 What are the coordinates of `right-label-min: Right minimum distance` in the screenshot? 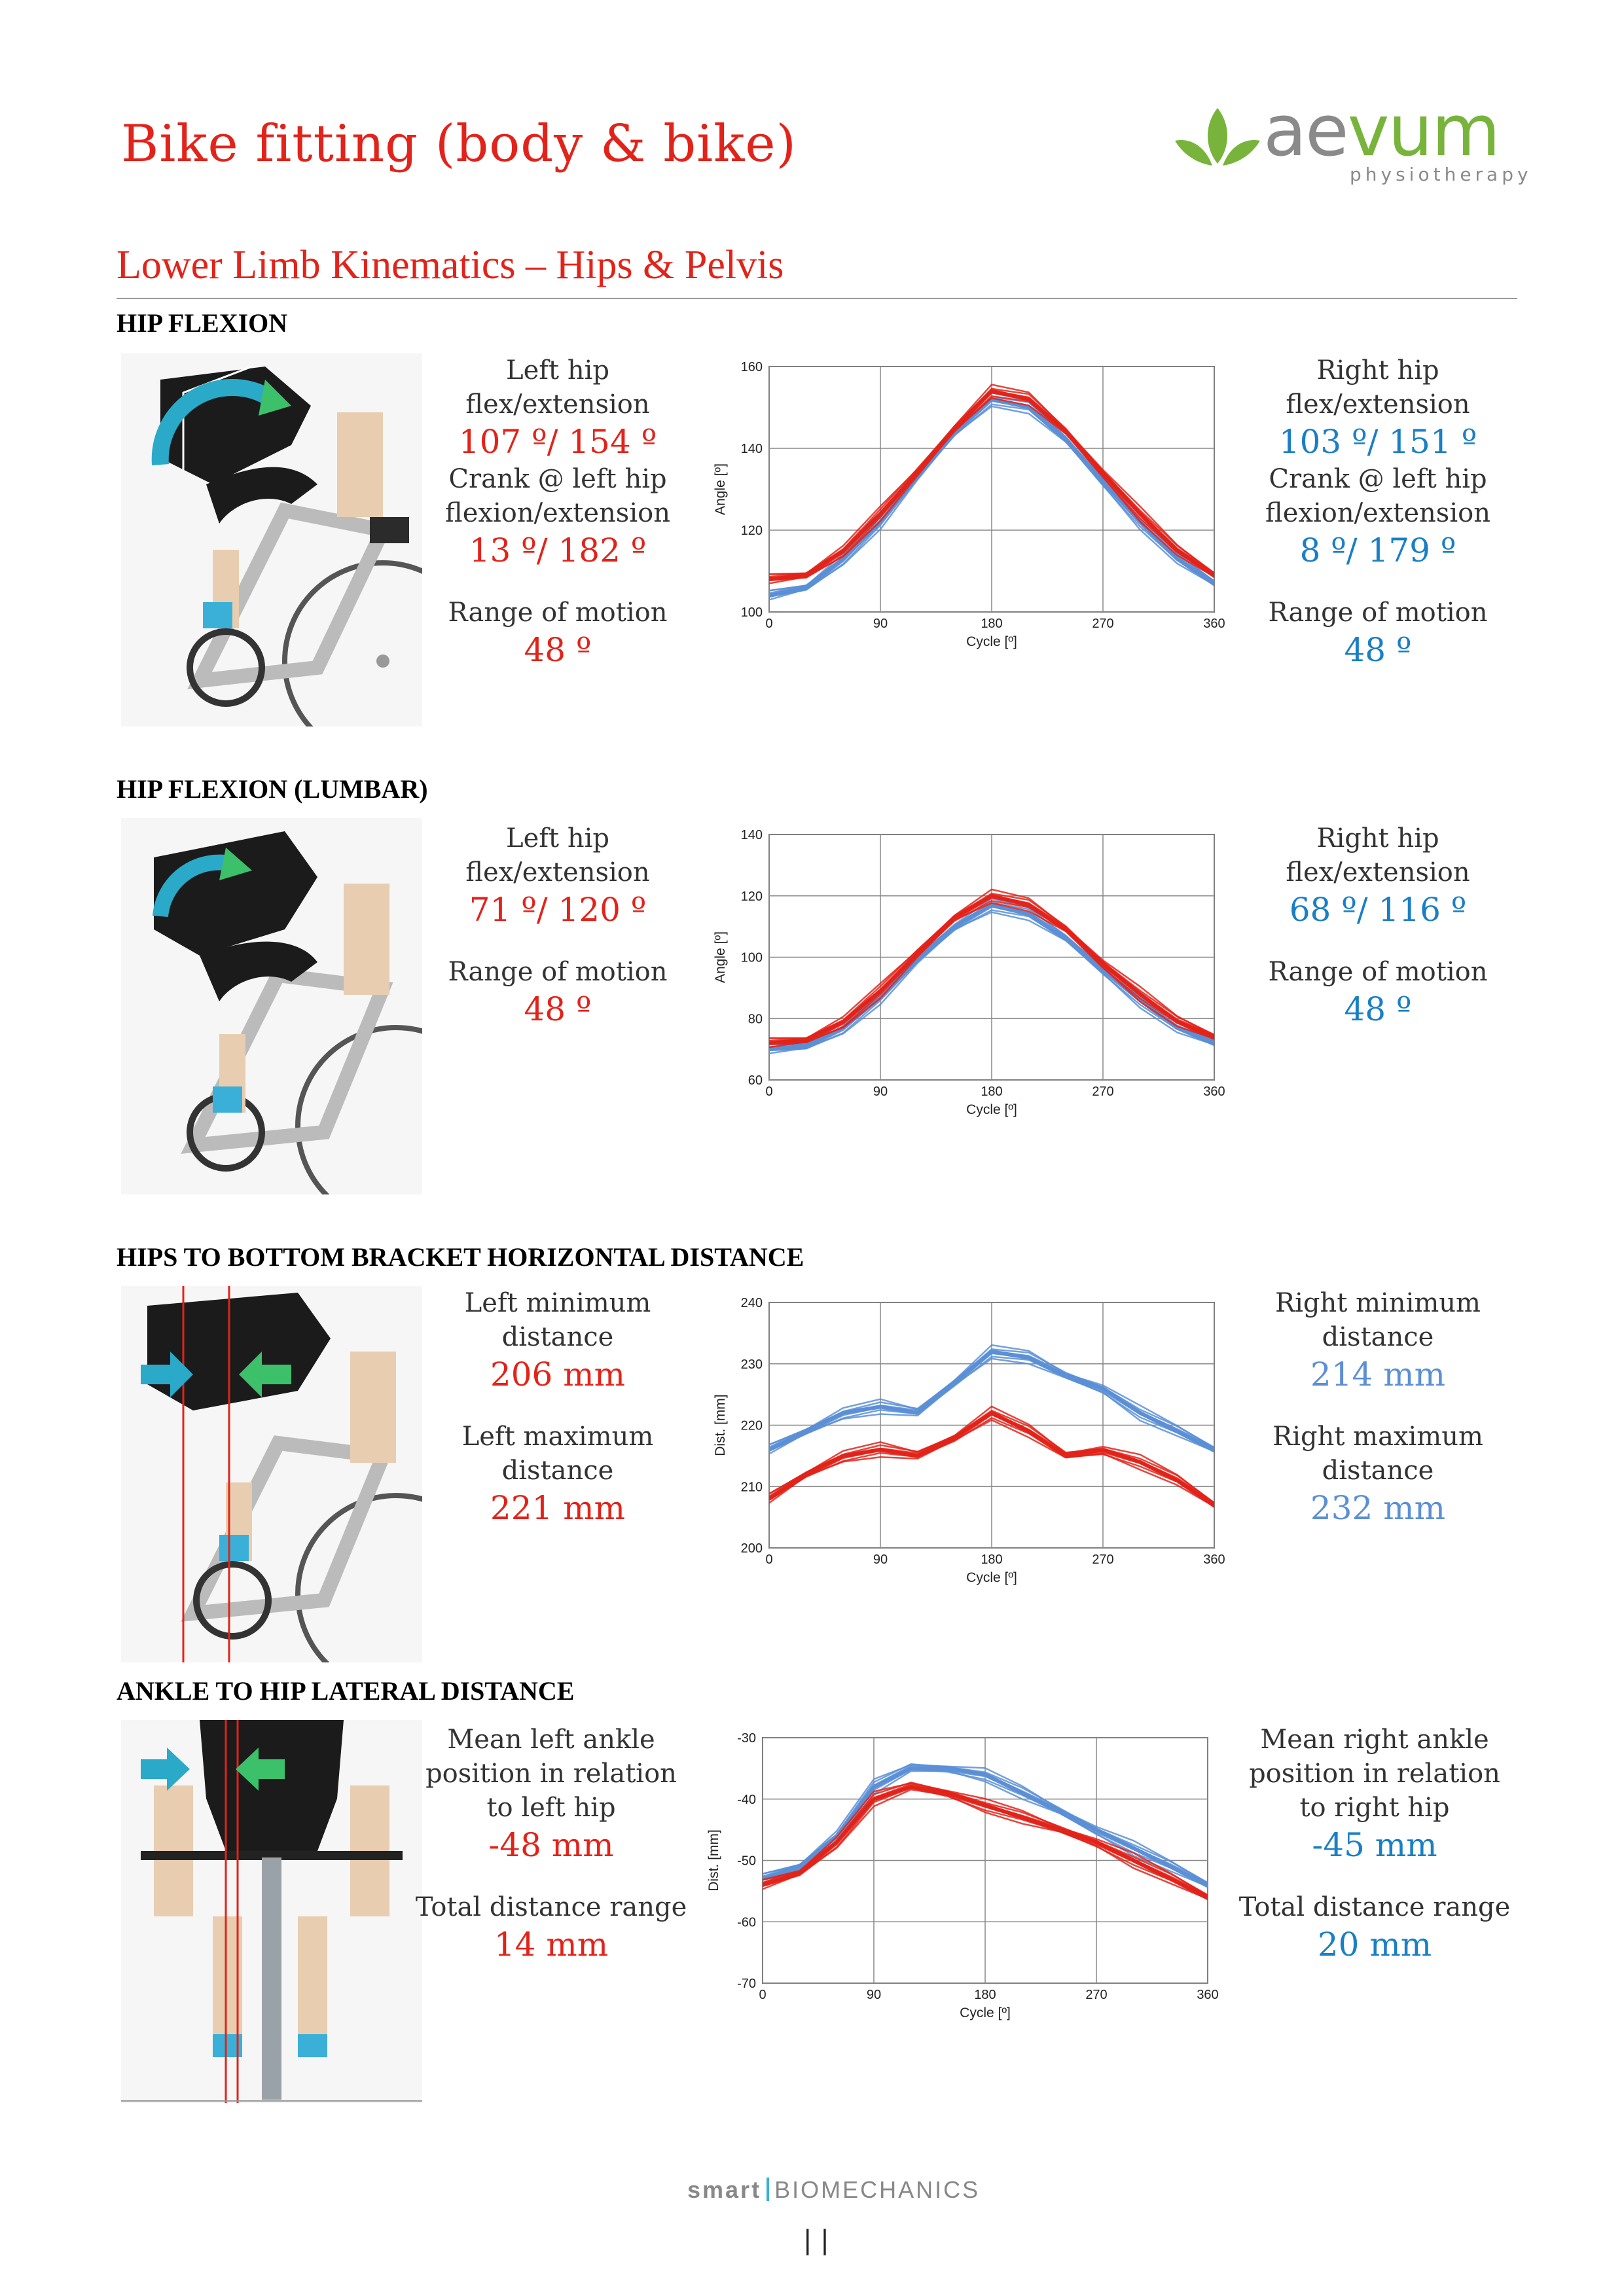 It's located at (1378, 1320).